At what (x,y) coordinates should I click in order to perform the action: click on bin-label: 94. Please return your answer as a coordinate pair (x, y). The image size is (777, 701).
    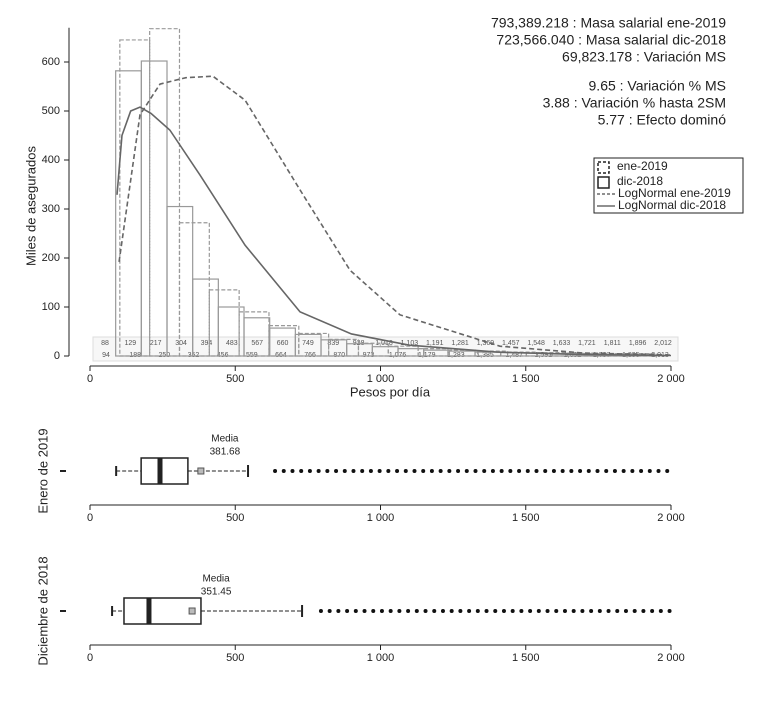
    Looking at the image, I should click on (106, 355).